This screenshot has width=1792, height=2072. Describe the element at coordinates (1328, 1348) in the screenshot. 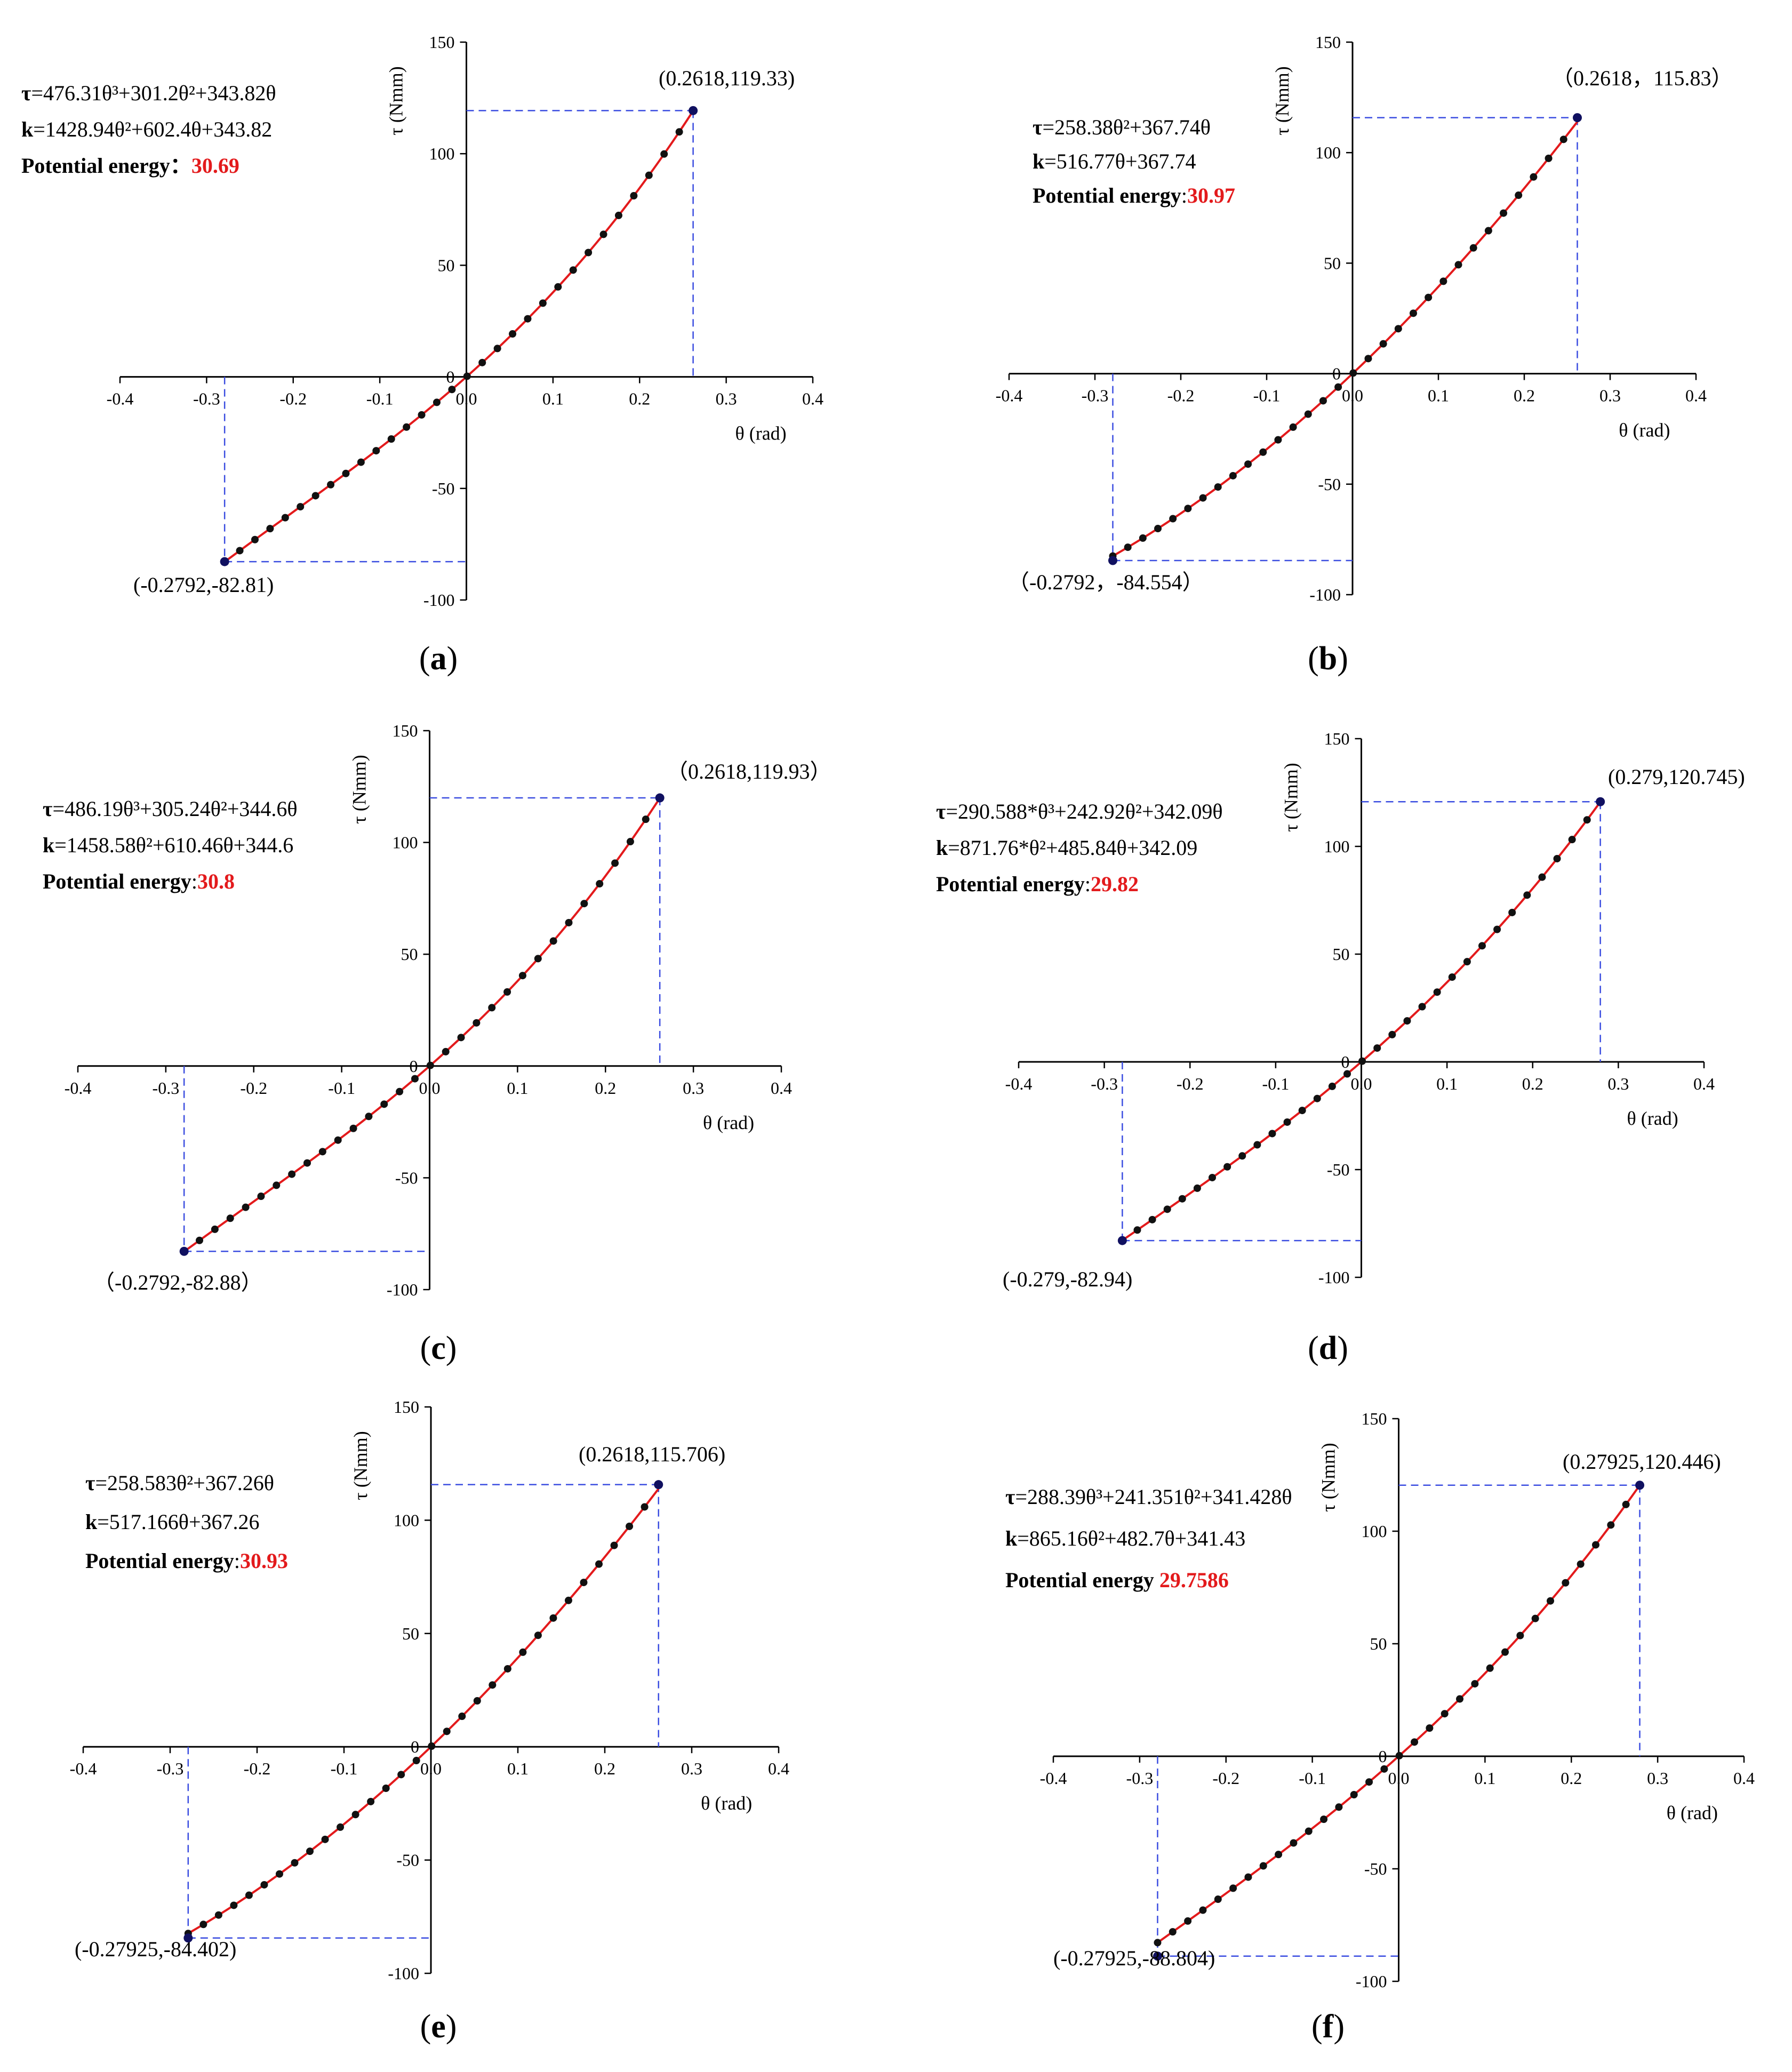

I see `panel-label: (d)` at that location.